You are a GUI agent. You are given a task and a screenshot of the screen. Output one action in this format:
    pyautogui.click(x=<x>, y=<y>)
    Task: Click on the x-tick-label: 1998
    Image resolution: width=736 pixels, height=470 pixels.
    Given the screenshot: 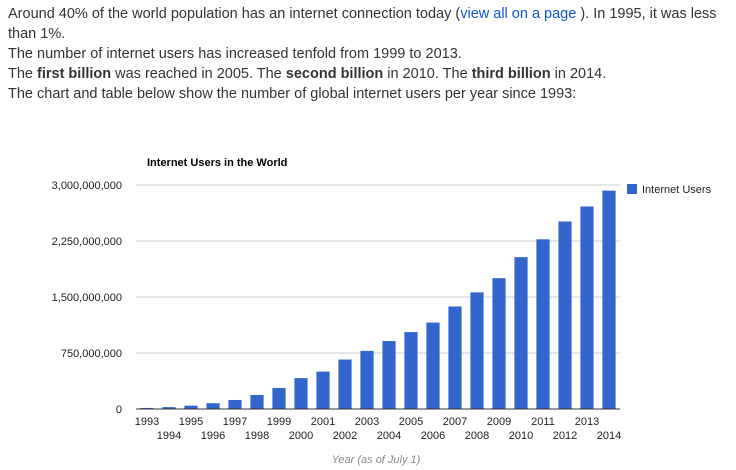 What is the action you would take?
    pyautogui.click(x=257, y=436)
    